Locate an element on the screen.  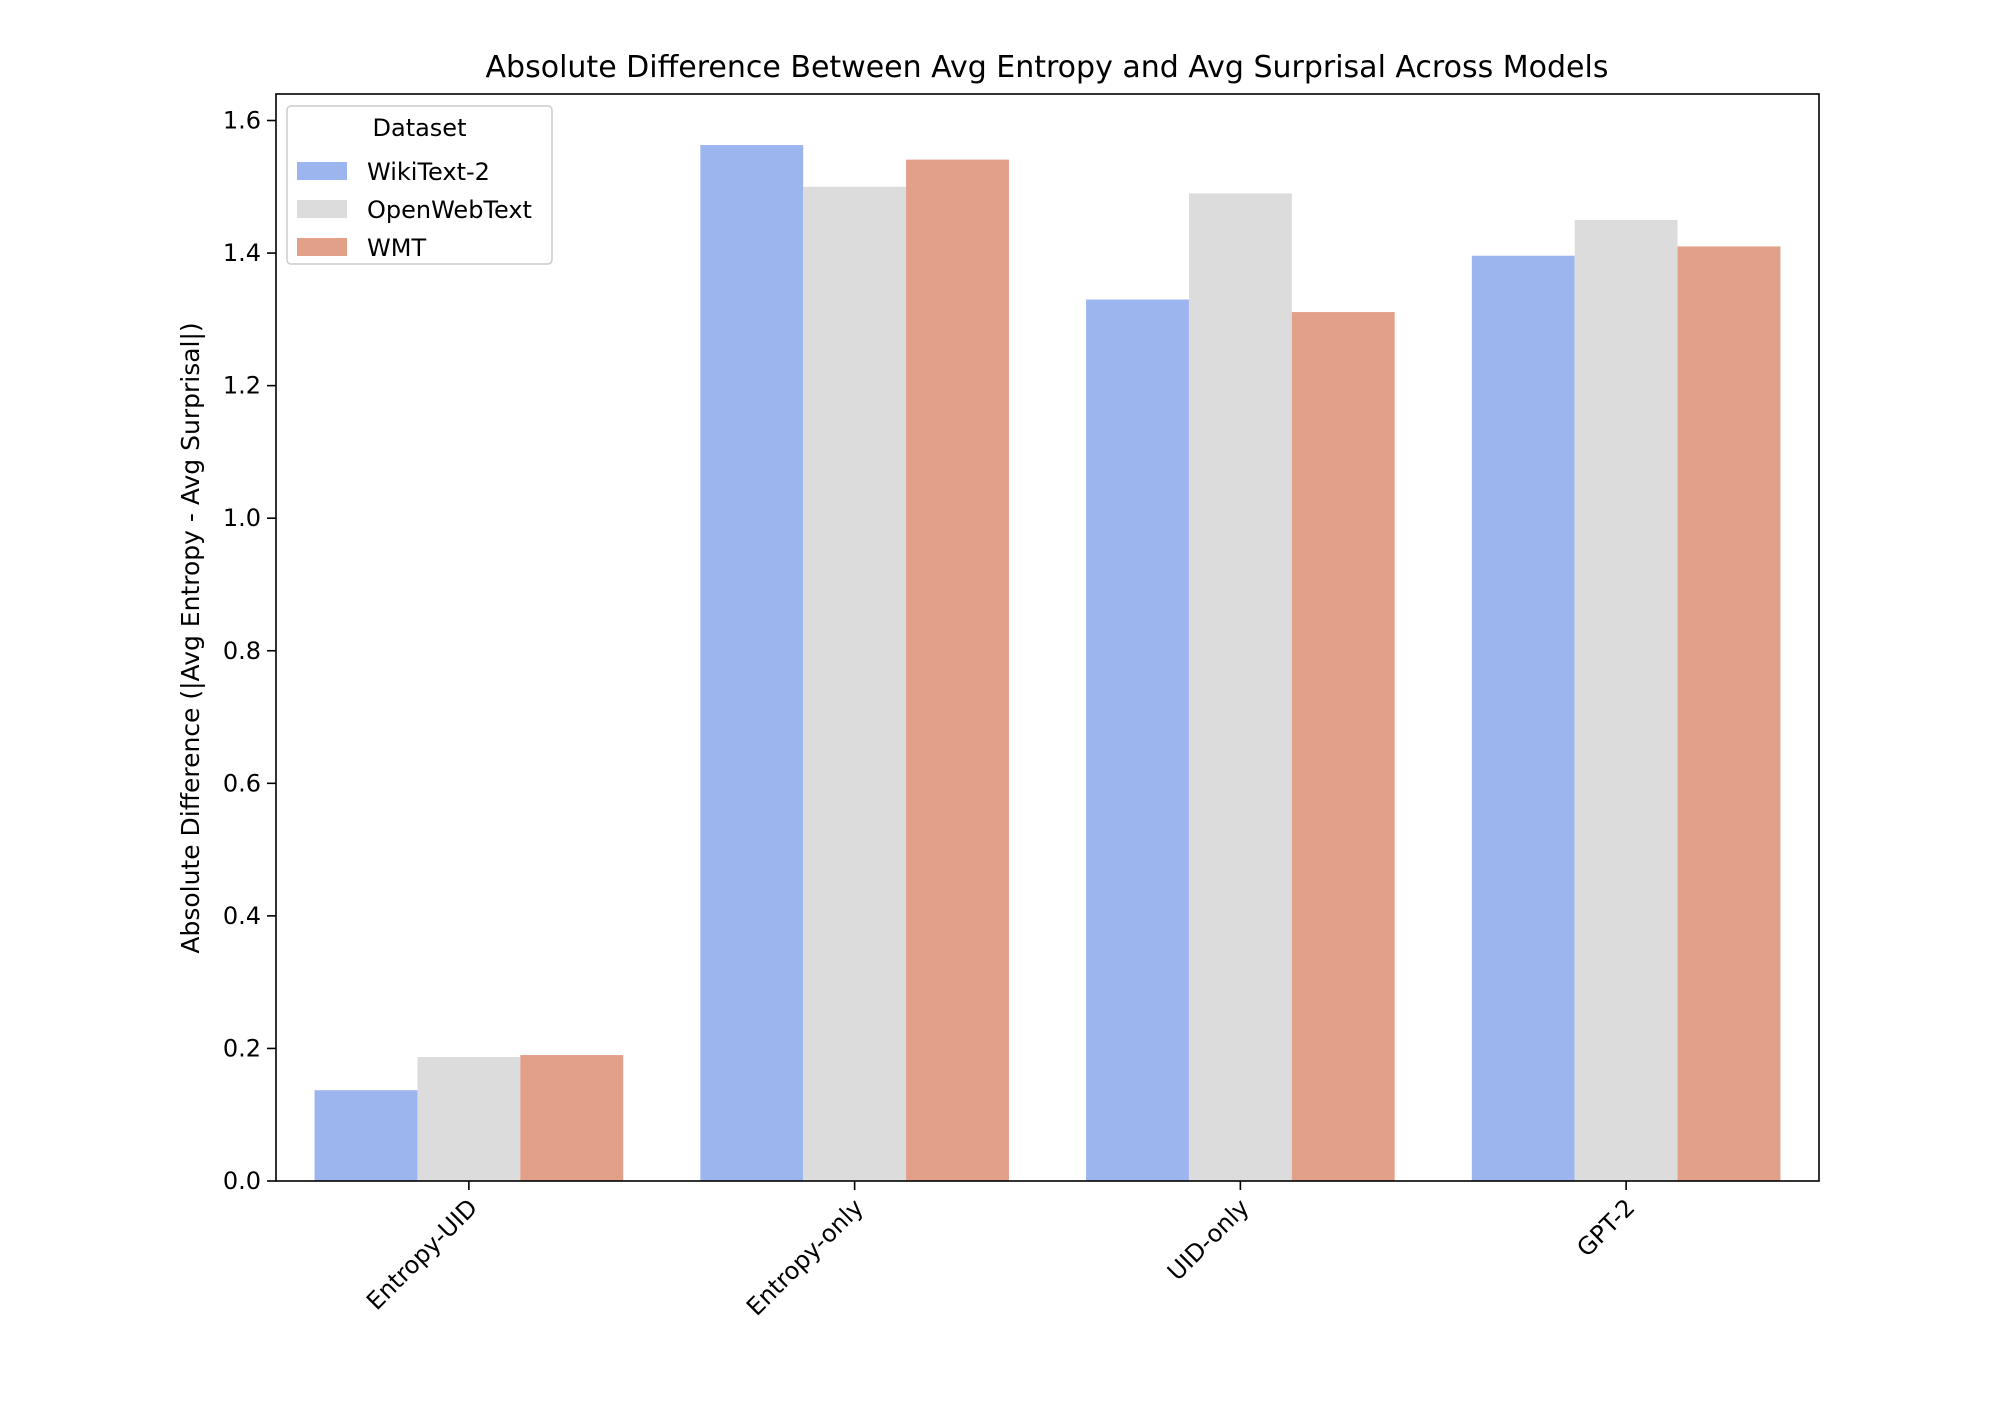
y-tick-label: 0.2 is located at coordinates (242, 1048).